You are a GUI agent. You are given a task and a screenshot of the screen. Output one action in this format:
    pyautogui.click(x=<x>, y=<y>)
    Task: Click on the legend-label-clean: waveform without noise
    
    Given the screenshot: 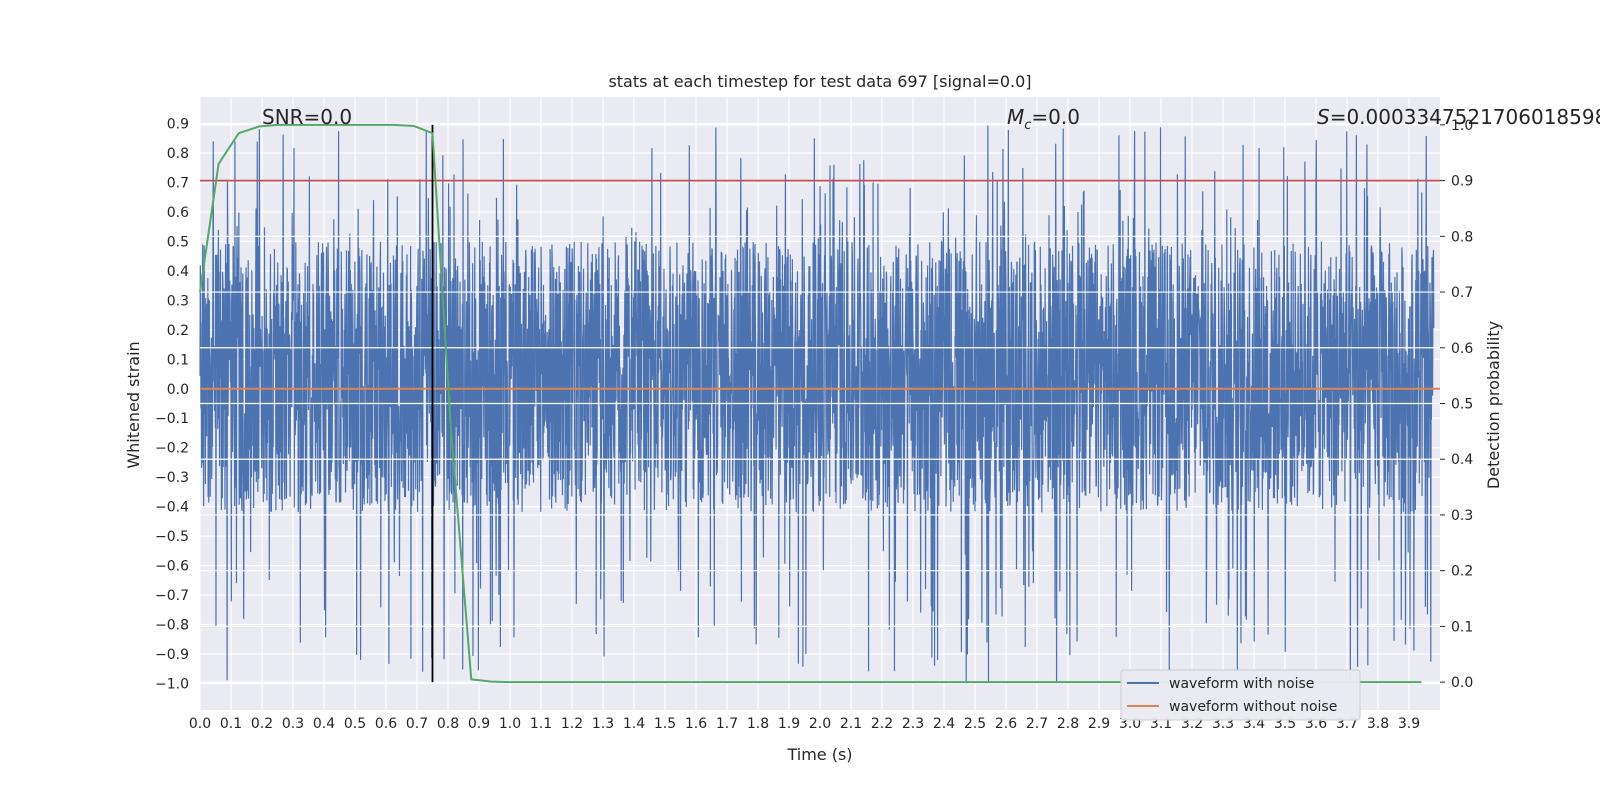 What is the action you would take?
    pyautogui.click(x=1253, y=707)
    